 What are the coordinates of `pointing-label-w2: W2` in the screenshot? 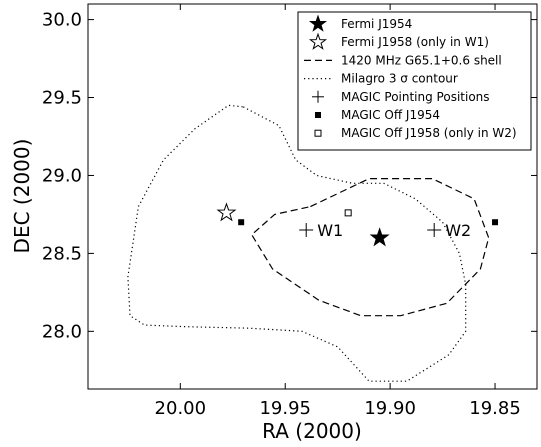 It's located at (458, 230).